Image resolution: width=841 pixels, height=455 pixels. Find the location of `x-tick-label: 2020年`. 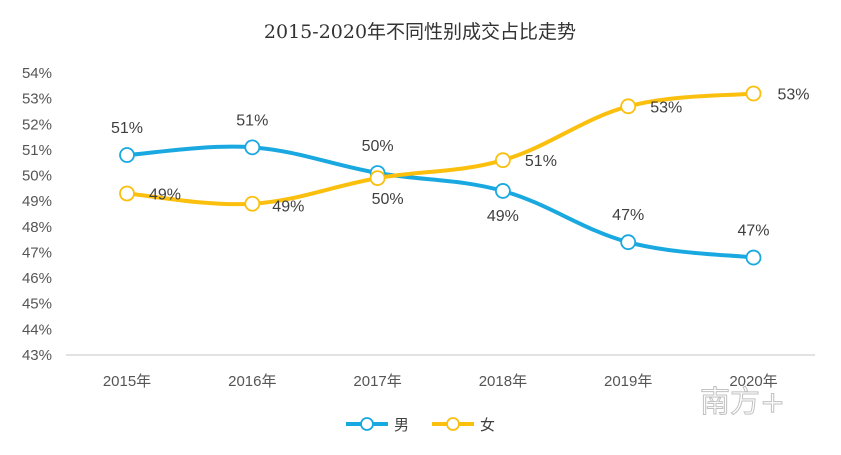

x-tick-label: 2020年 is located at coordinates (753, 381).